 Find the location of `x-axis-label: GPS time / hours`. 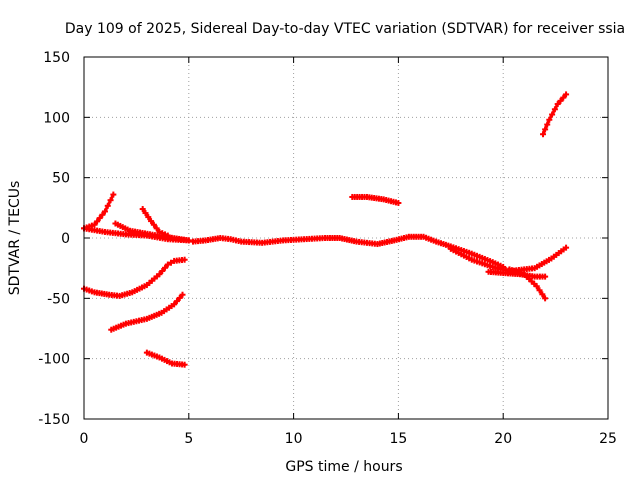

x-axis-label: GPS time / hours is located at coordinates (343, 467).